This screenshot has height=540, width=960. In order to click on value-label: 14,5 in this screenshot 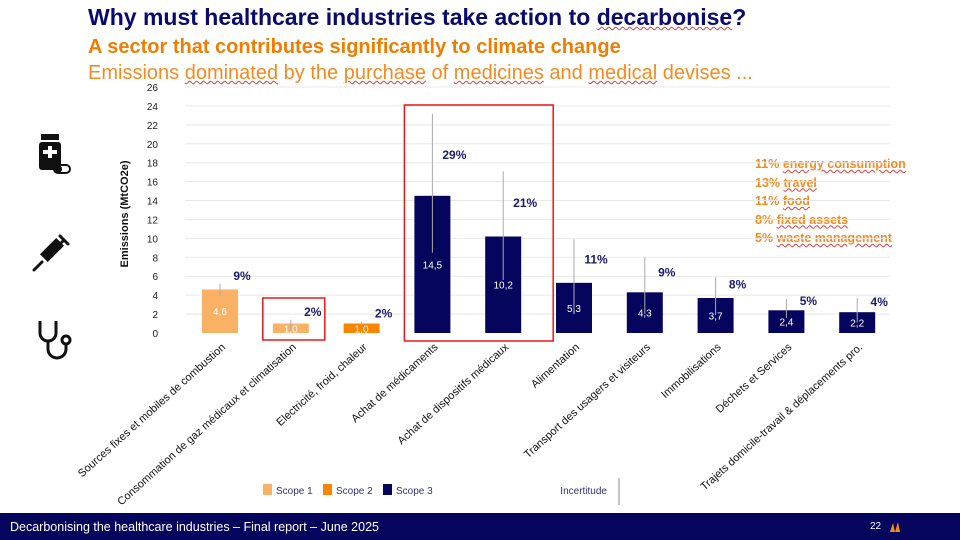, I will do `click(433, 265)`.